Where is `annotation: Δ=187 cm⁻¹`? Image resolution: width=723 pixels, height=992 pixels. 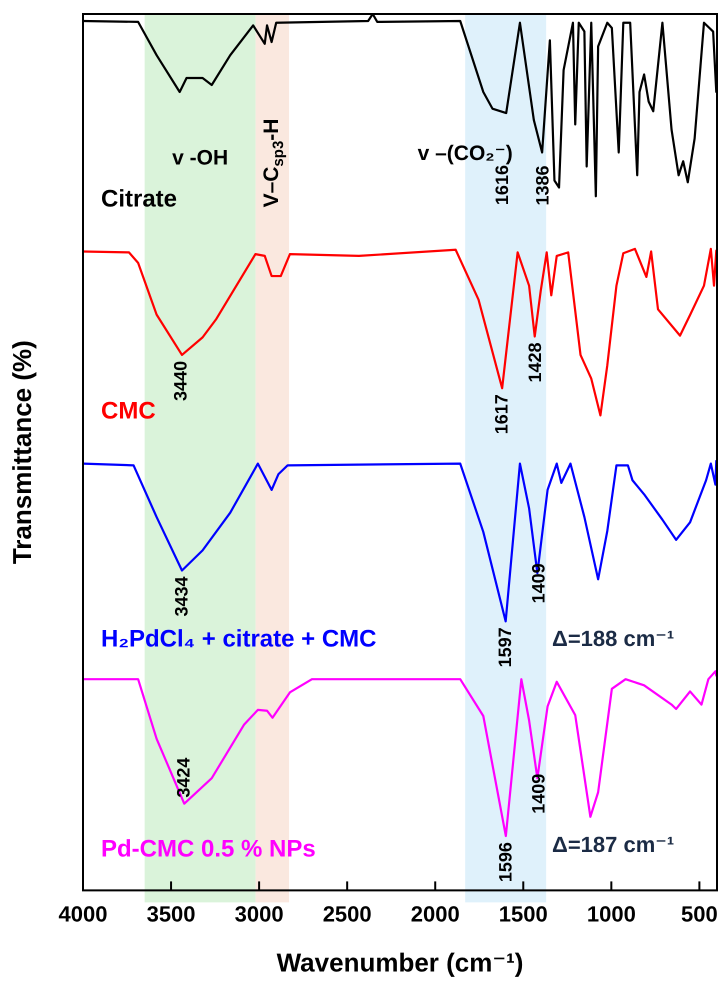
annotation: Δ=187 cm⁻¹ is located at coordinates (613, 845).